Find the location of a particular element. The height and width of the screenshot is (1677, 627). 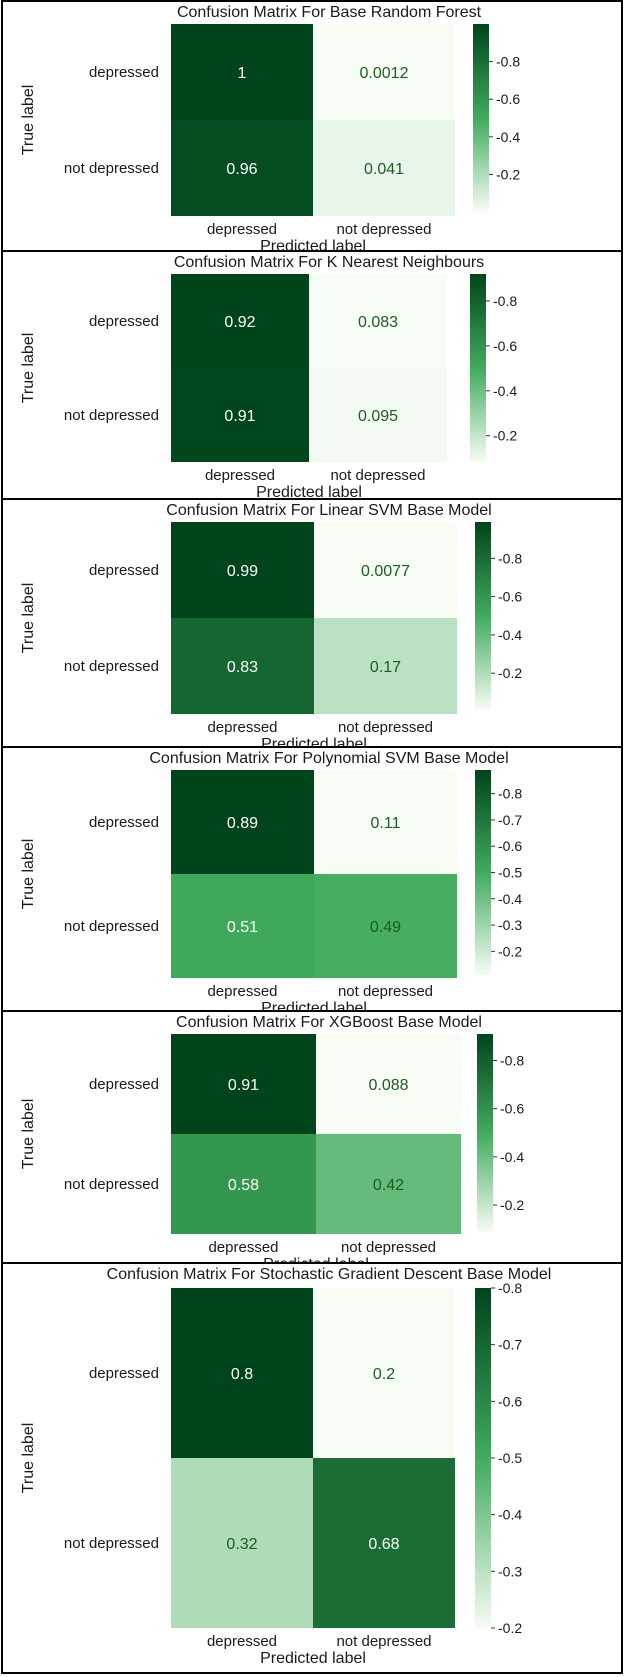

cell-value-label: 0.89 is located at coordinates (242, 823).